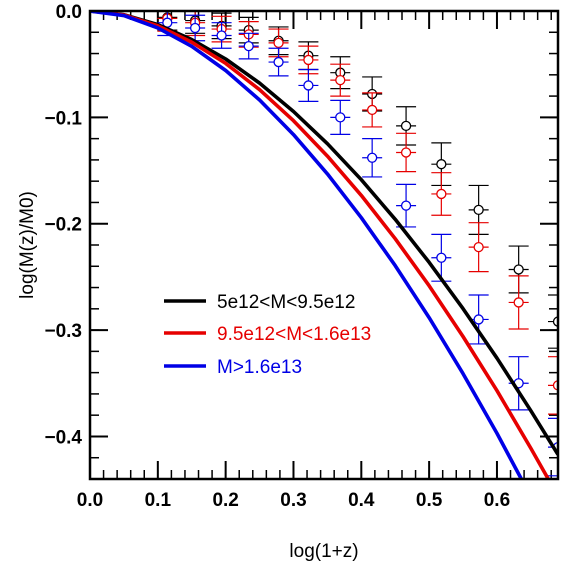 The image size is (563, 578). I want to click on x-tick-label: 0.2, so click(225, 500).